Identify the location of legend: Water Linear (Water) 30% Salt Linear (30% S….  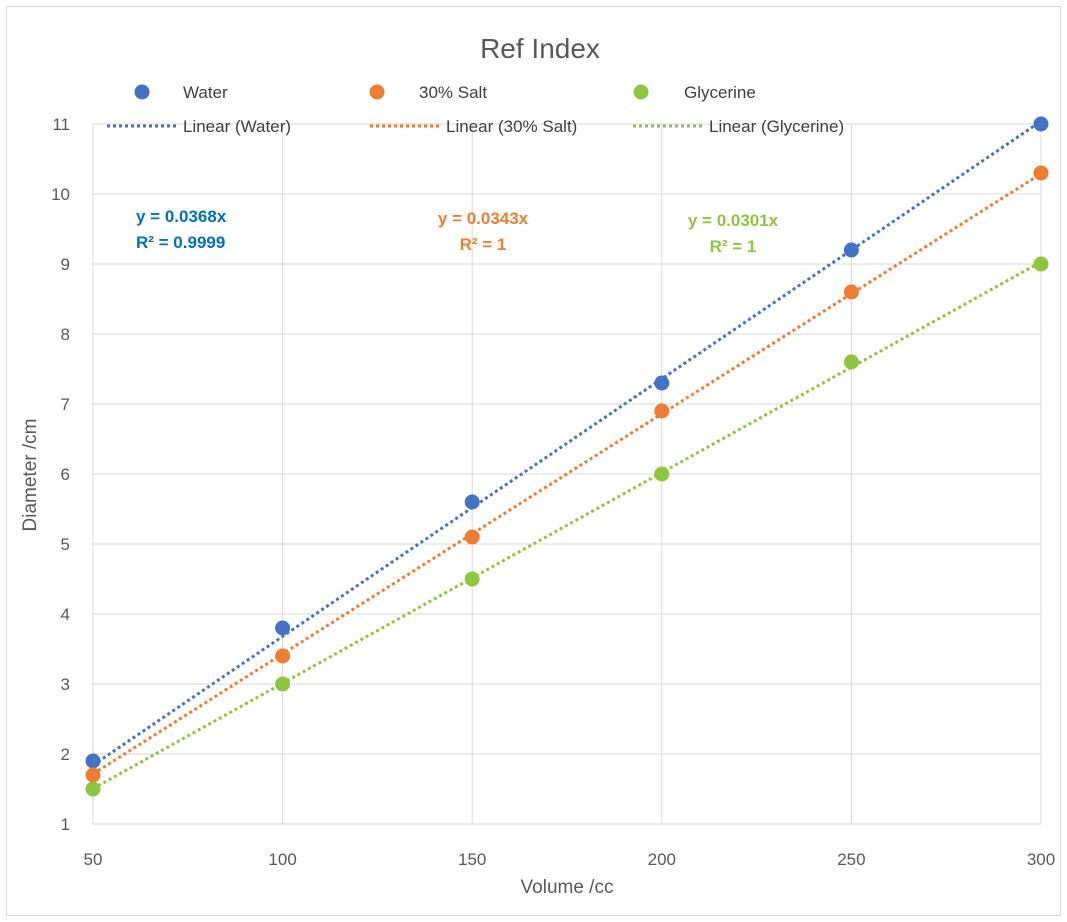
(475, 109).